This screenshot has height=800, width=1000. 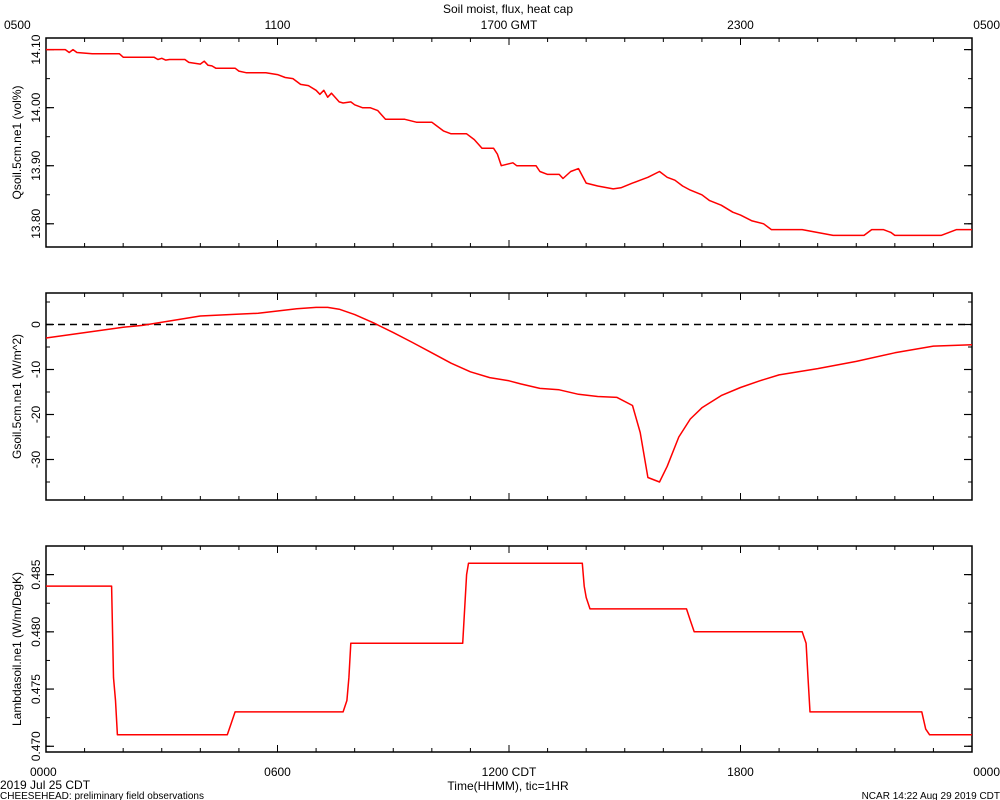 What do you see at coordinates (740, 25) in the screenshot?
I see `top-x-tick-label: 2300` at bounding box center [740, 25].